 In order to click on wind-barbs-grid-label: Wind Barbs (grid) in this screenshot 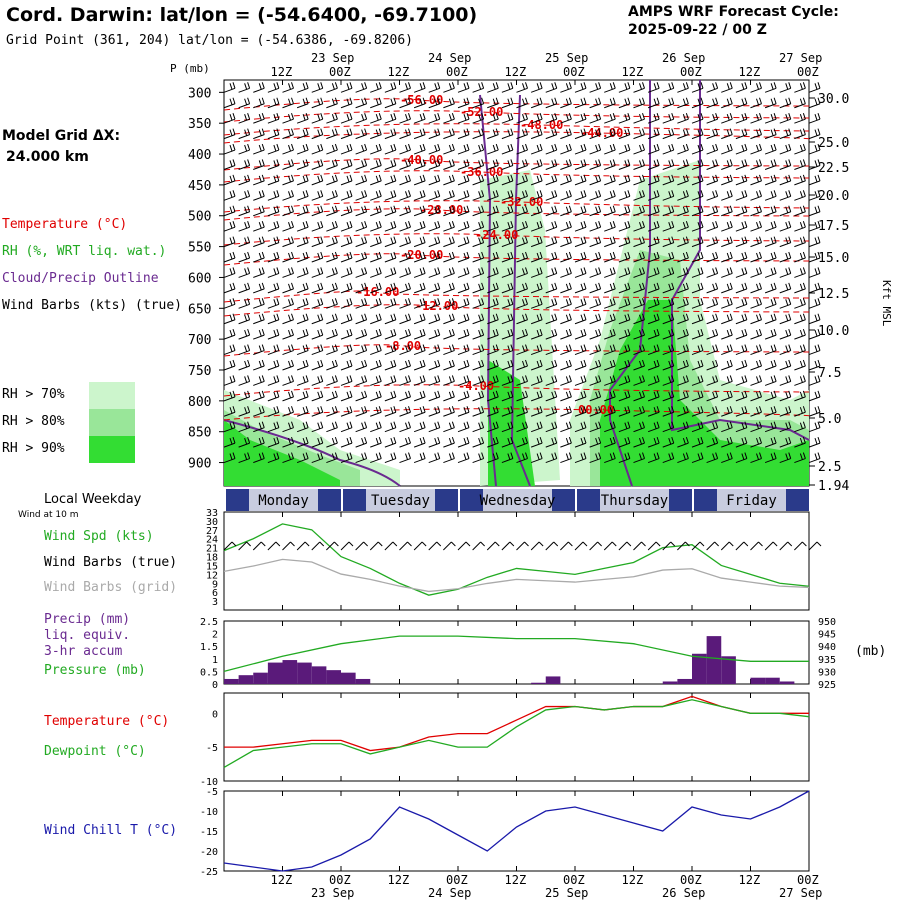, I will do `click(111, 587)`.